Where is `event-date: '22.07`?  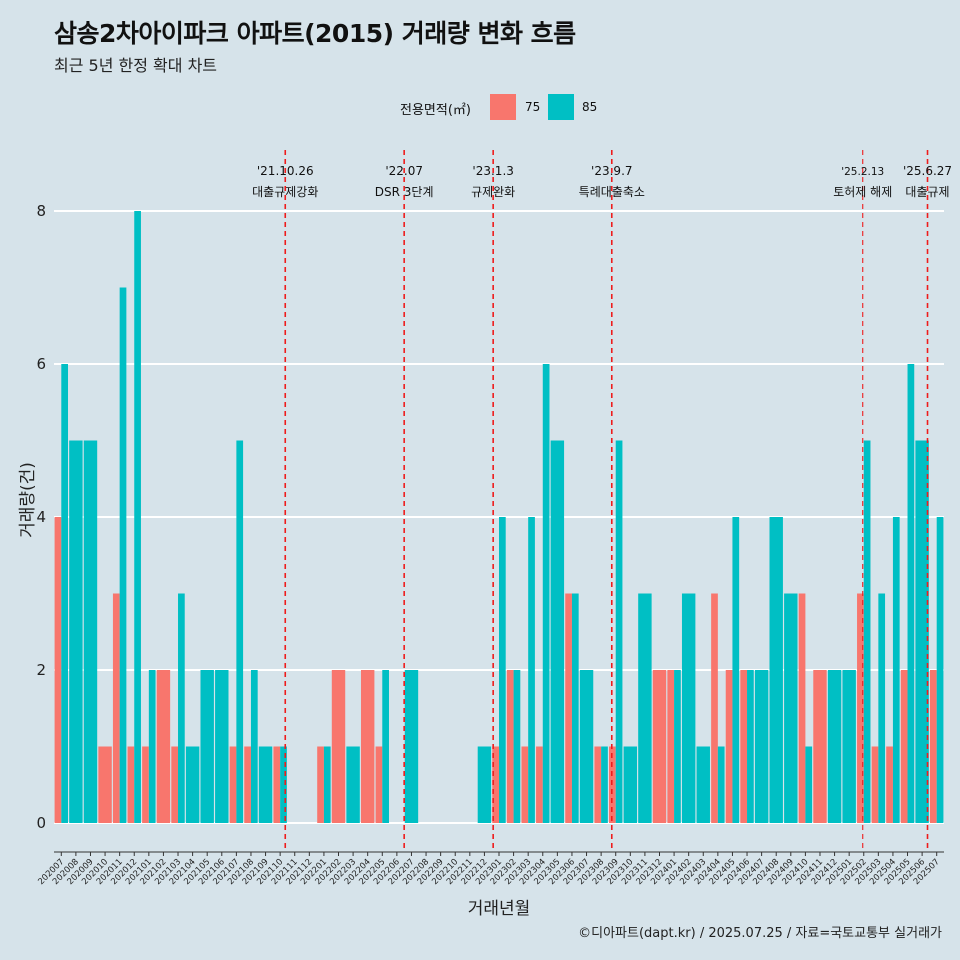
event-date: '22.07 is located at coordinates (404, 171).